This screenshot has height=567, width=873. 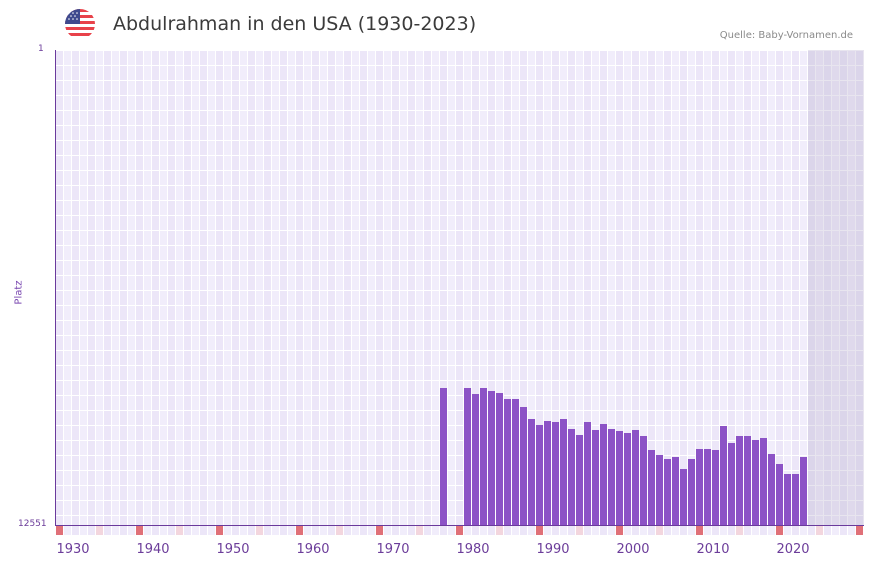 I want to click on bar-2000, so click(x=635, y=477).